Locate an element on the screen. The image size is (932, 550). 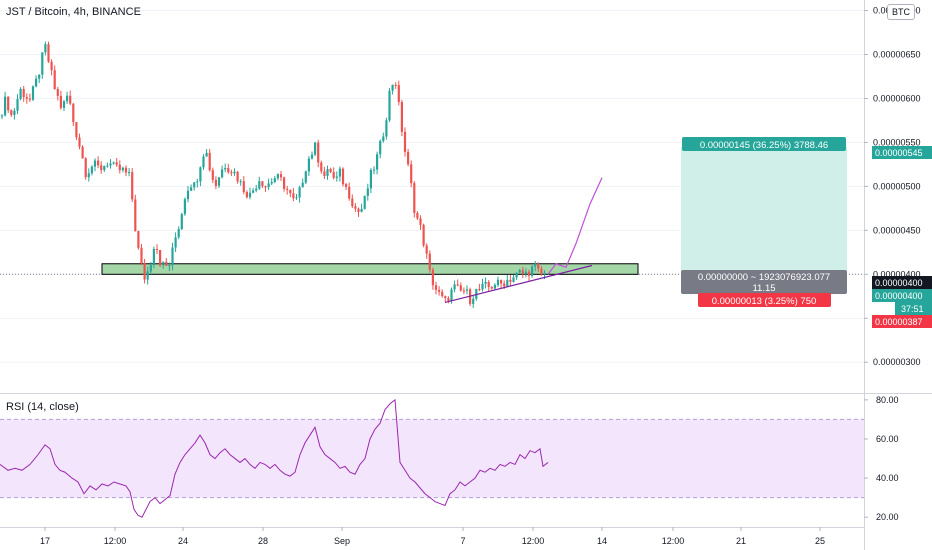
symbol-title: JST / Bitcoin, 4h, BINANCE is located at coordinates (73, 12).